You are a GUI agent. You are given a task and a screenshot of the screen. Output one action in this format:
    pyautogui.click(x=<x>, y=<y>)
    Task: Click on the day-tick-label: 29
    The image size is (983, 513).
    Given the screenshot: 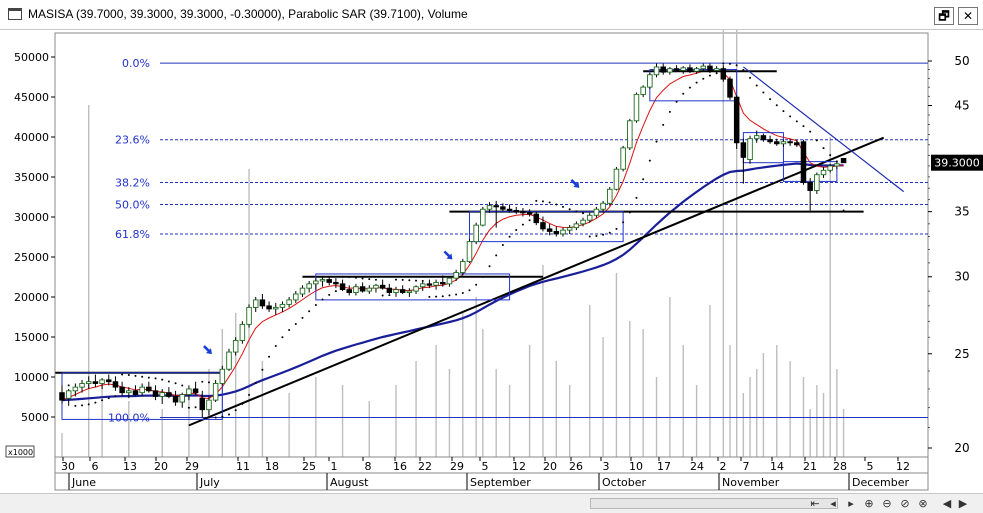 What is the action you would take?
    pyautogui.click(x=192, y=466)
    